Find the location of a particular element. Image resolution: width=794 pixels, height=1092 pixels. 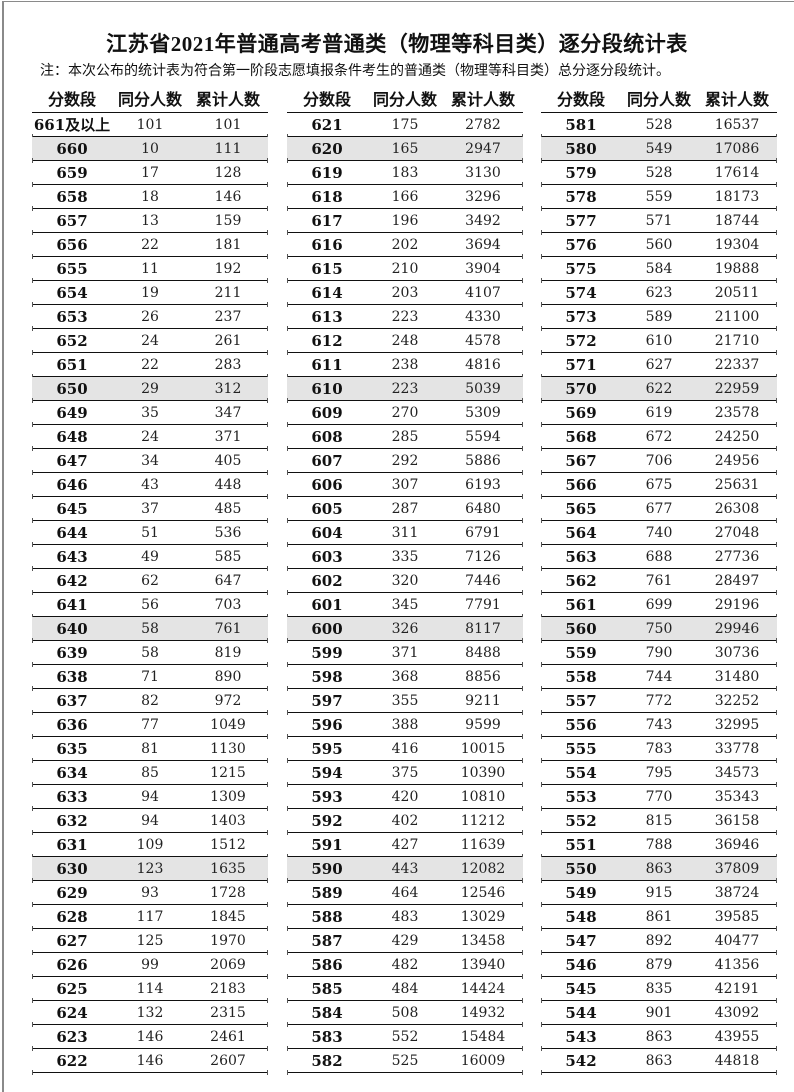

table-row: 577 571 18744 is located at coordinates (659, 222).